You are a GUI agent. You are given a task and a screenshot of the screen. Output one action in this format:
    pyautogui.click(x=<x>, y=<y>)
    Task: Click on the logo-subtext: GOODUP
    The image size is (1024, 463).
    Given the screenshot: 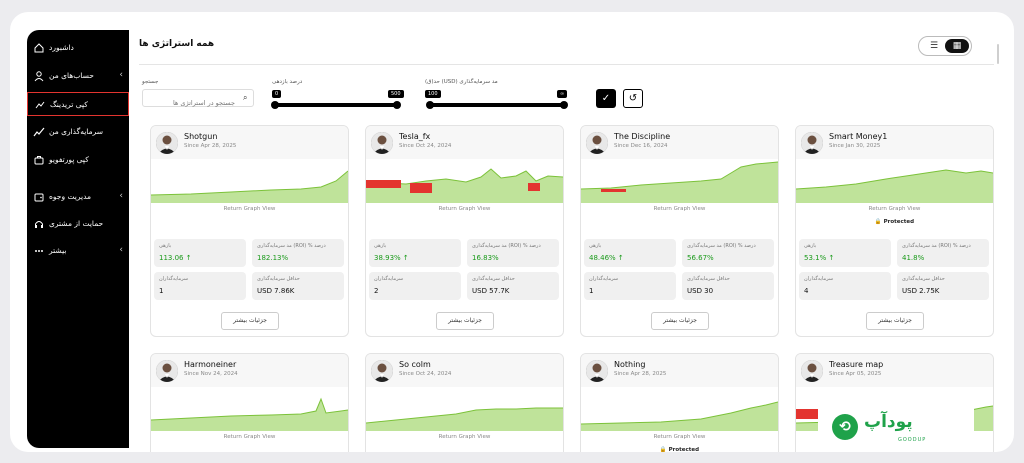 What is the action you would take?
    pyautogui.click(x=912, y=440)
    